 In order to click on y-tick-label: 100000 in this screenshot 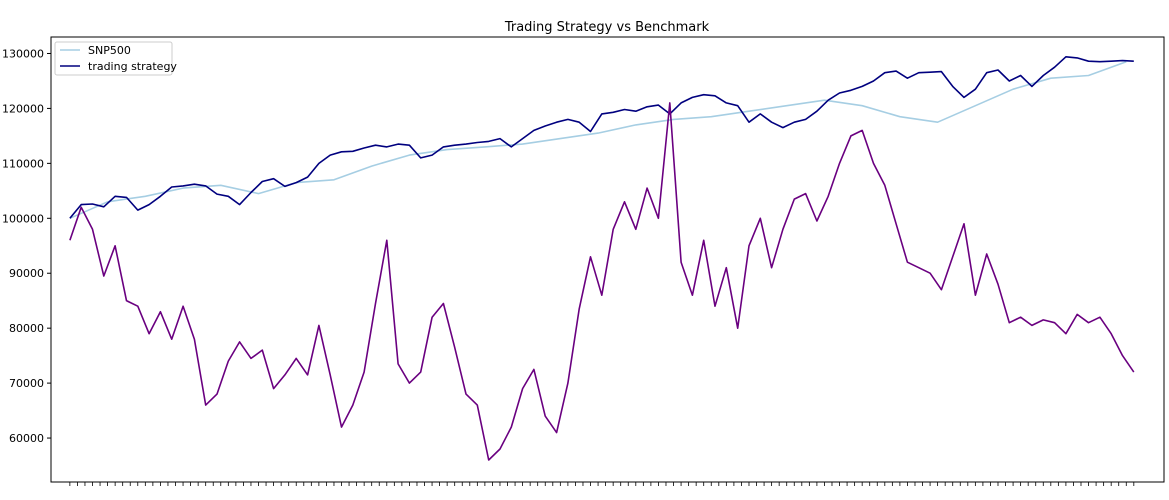, I will do `click(23, 218)`.